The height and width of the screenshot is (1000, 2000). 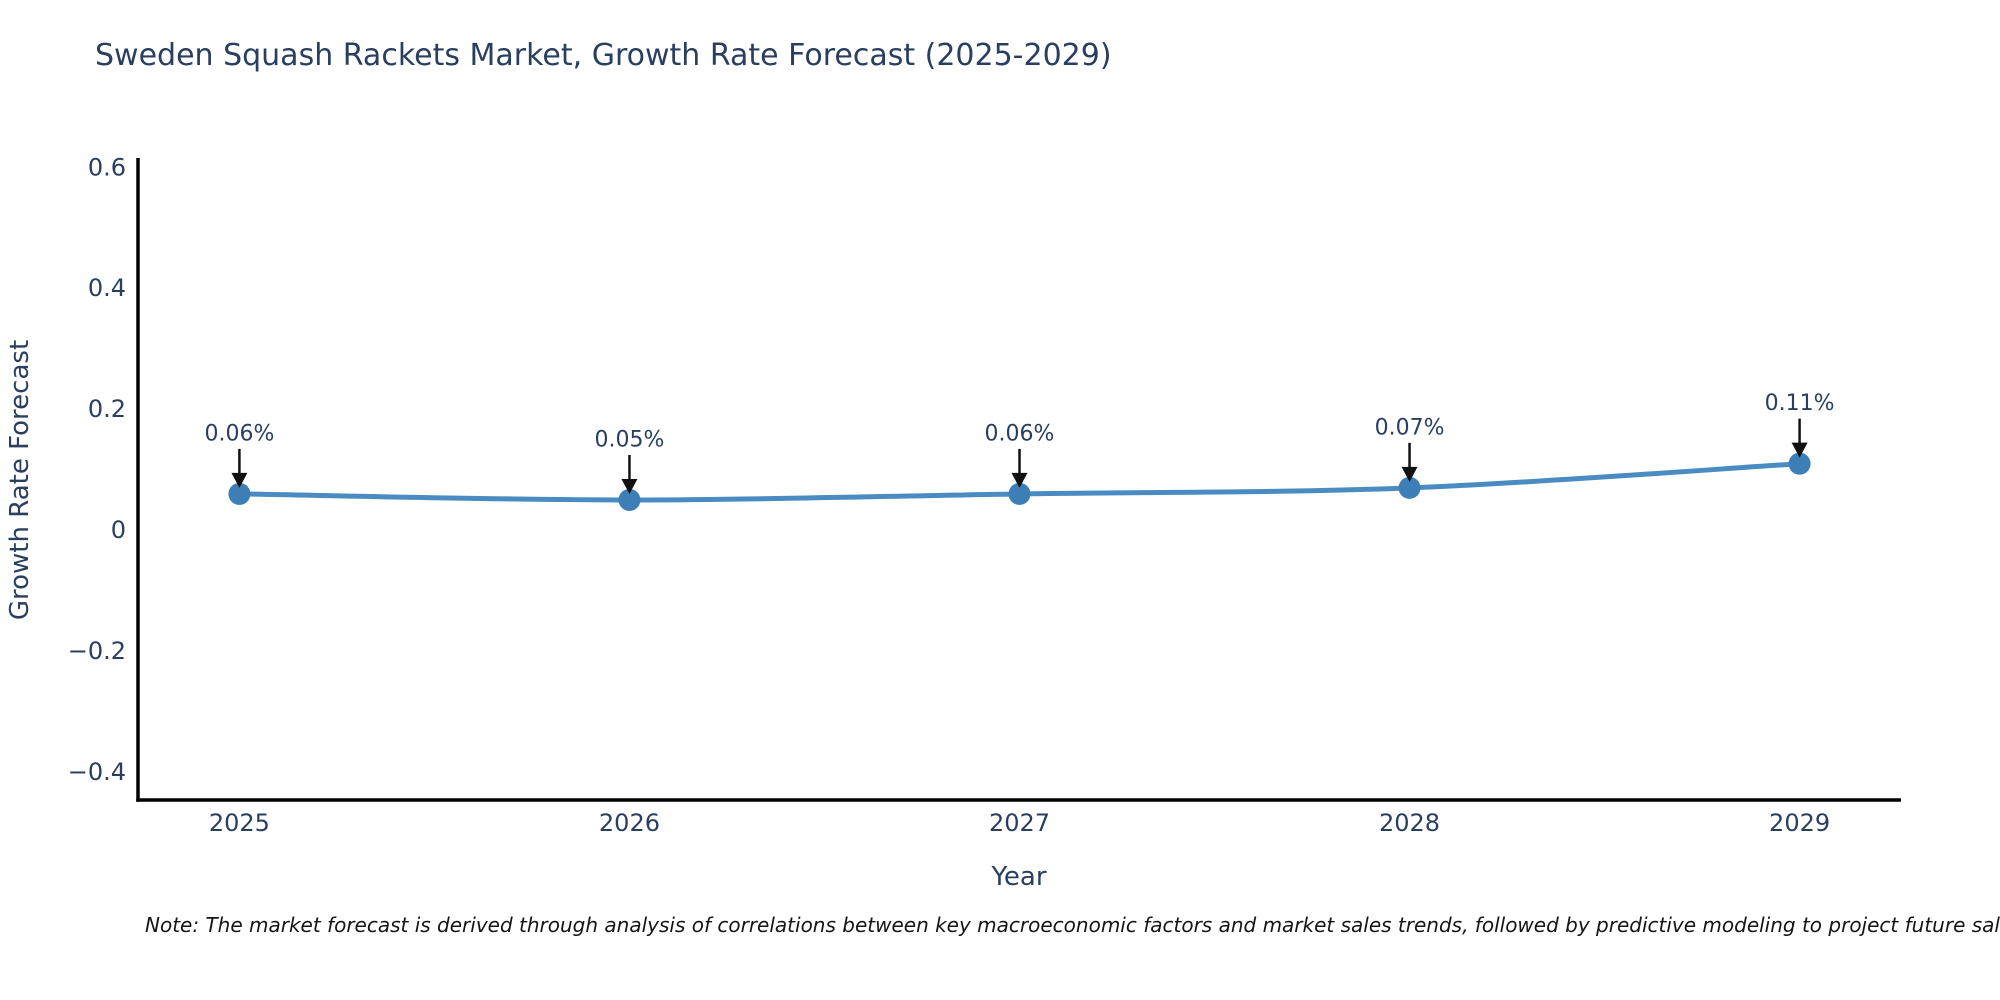 What do you see at coordinates (1019, 823) in the screenshot?
I see `x-tick-label: 2027` at bounding box center [1019, 823].